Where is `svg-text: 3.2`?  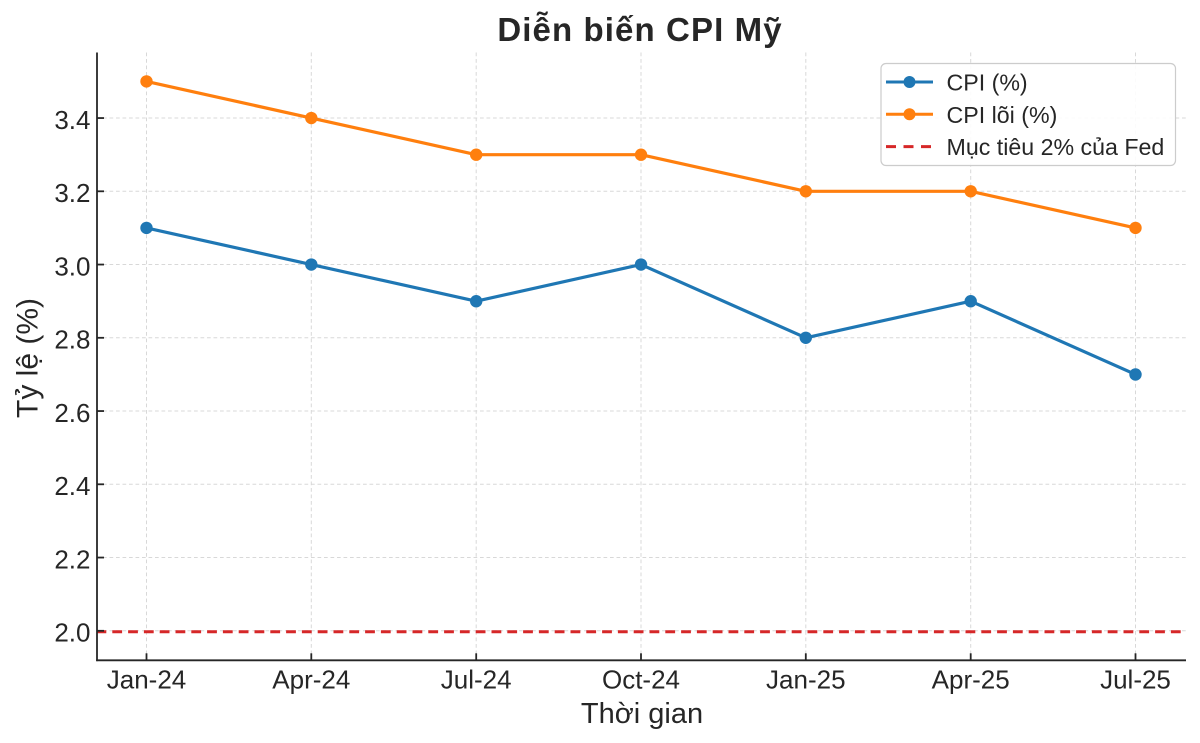 svg-text: 3.2 is located at coordinates (72, 193).